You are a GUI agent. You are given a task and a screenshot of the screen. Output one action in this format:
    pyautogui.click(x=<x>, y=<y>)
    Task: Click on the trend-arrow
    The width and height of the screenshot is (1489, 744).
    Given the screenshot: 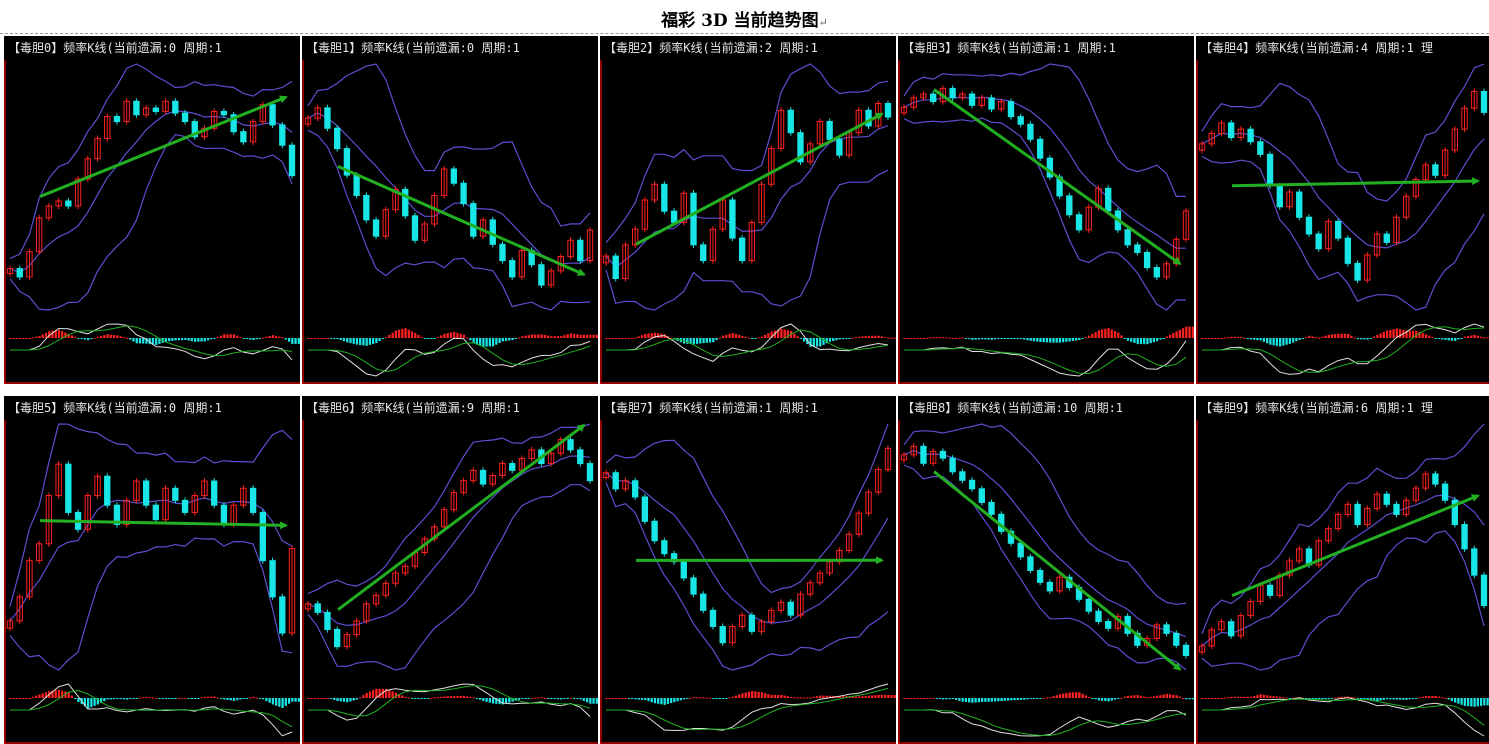 What is the action you would take?
    pyautogui.click(x=163, y=524)
    